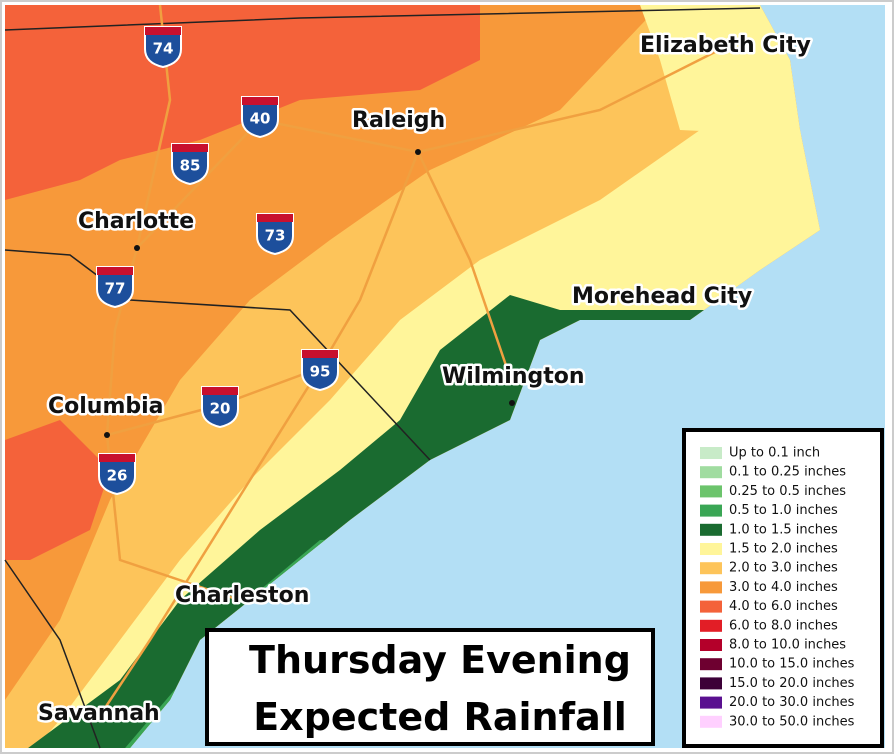  What do you see at coordinates (662, 296) in the screenshot?
I see `city-label: Morehead City` at bounding box center [662, 296].